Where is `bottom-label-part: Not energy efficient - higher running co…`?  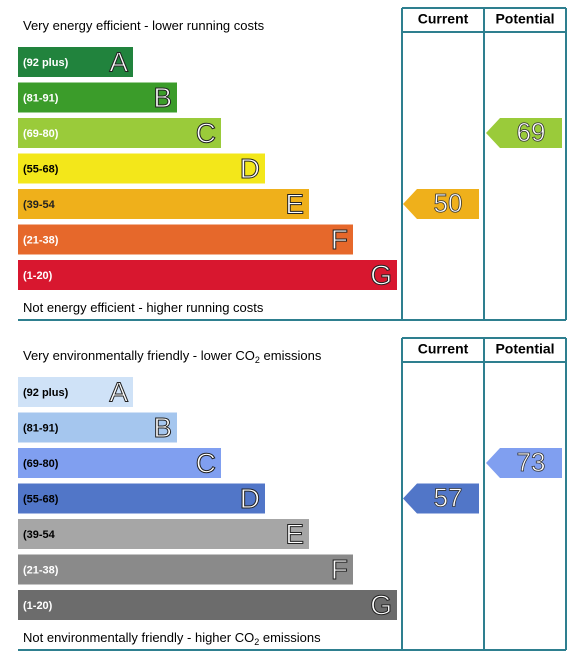
bottom-label-part: Not energy efficient - higher running co… is located at coordinates (143, 307).